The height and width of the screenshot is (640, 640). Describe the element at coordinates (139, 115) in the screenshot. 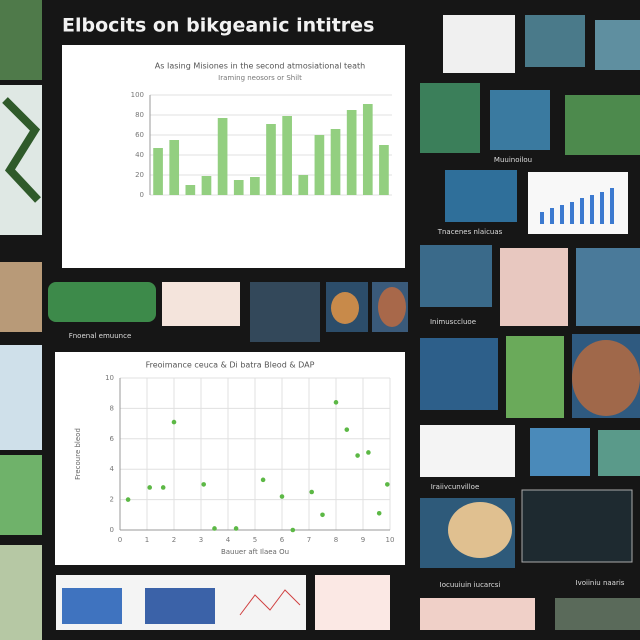

I see `y-tick-label: 80` at that location.